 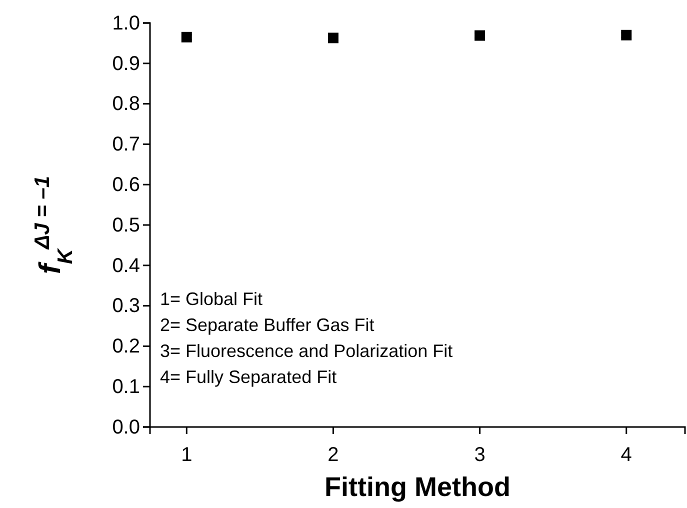 What do you see at coordinates (126, 63) in the screenshot?
I see `y-tick-label: 0.9` at bounding box center [126, 63].